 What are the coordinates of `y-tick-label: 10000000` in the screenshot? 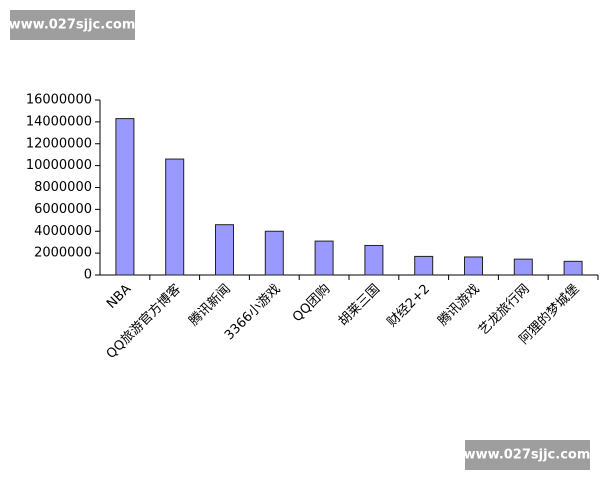 It's located at (59, 165).